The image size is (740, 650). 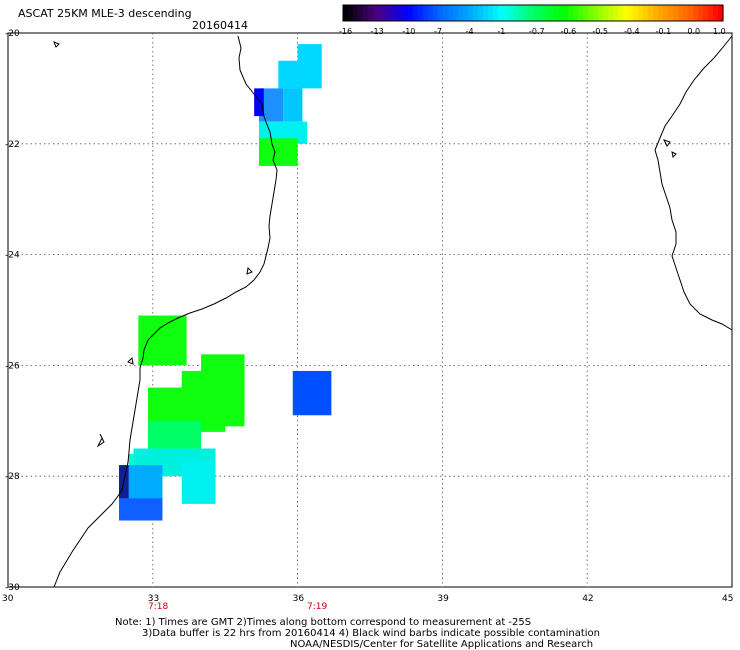 What do you see at coordinates (664, 31) in the screenshot?
I see `colorbar-label: -0.1` at bounding box center [664, 31].